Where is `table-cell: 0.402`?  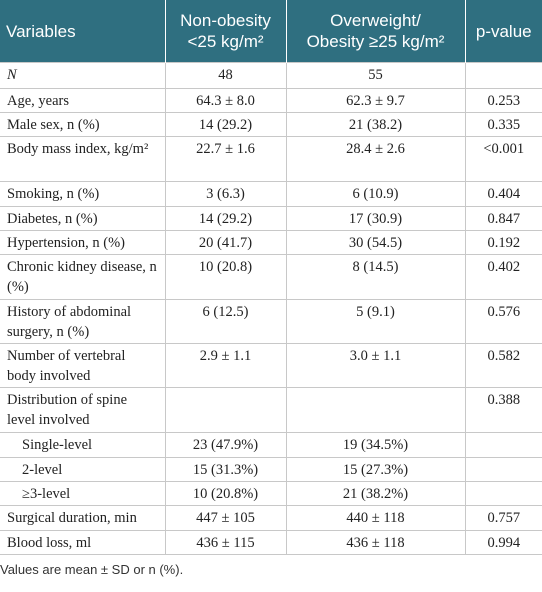
table-cell: 0.402 is located at coordinates (503, 277).